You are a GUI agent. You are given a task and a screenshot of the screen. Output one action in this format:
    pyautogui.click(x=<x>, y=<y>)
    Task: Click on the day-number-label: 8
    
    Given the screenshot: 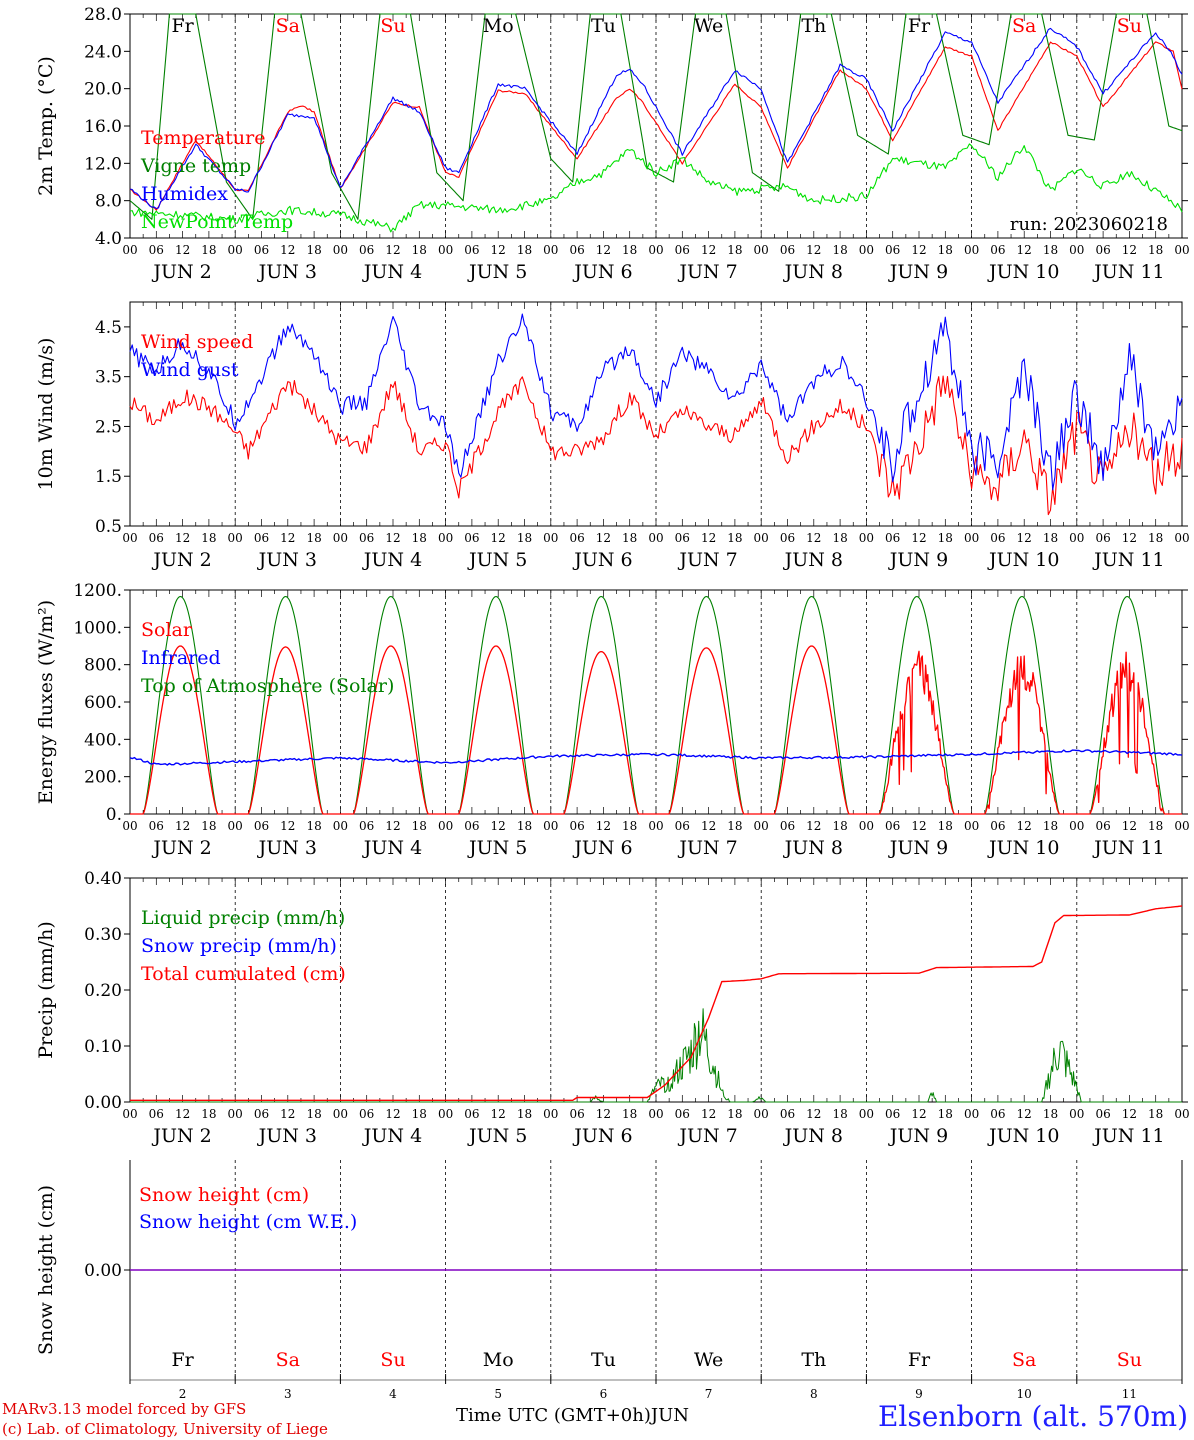 What is the action you would take?
    pyautogui.click(x=814, y=1394)
    